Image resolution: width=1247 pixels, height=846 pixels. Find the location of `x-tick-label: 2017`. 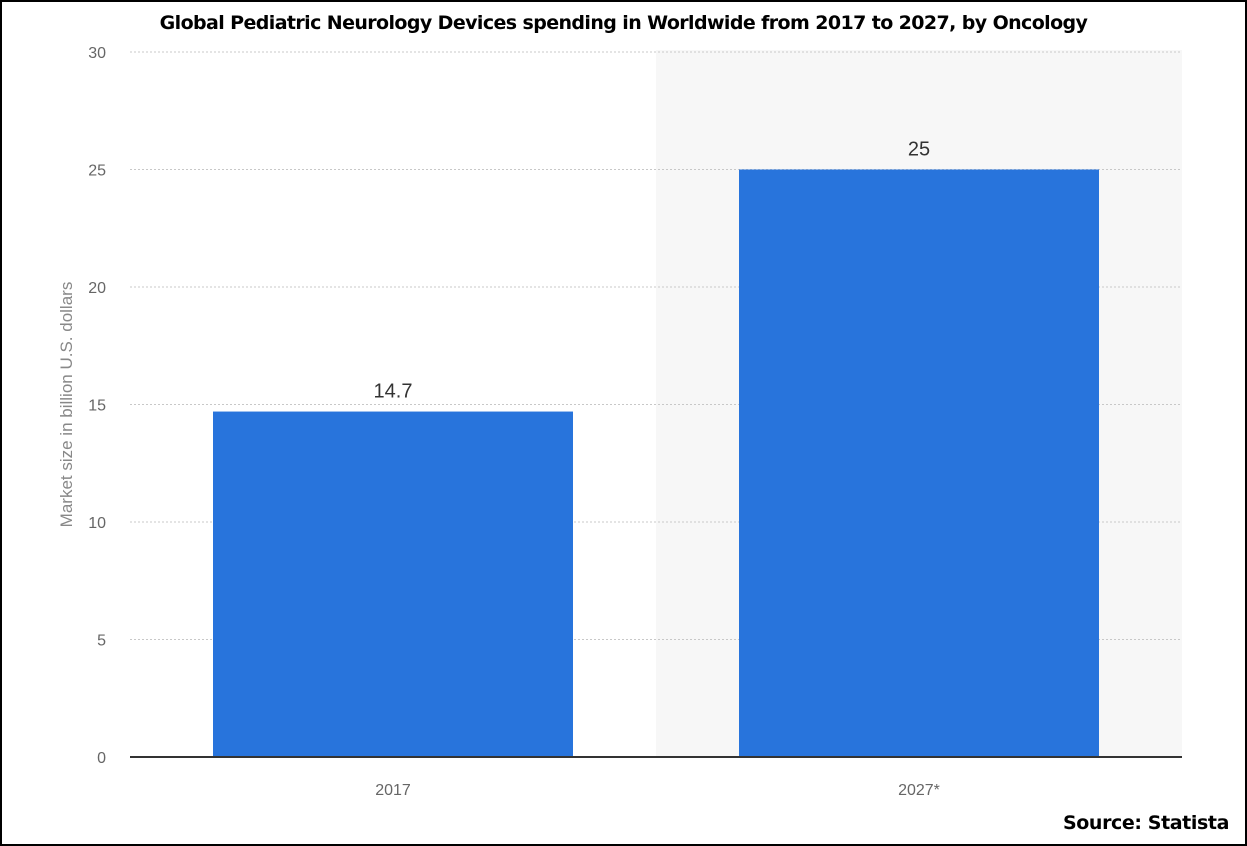

x-tick-label: 2017 is located at coordinates (393, 790).